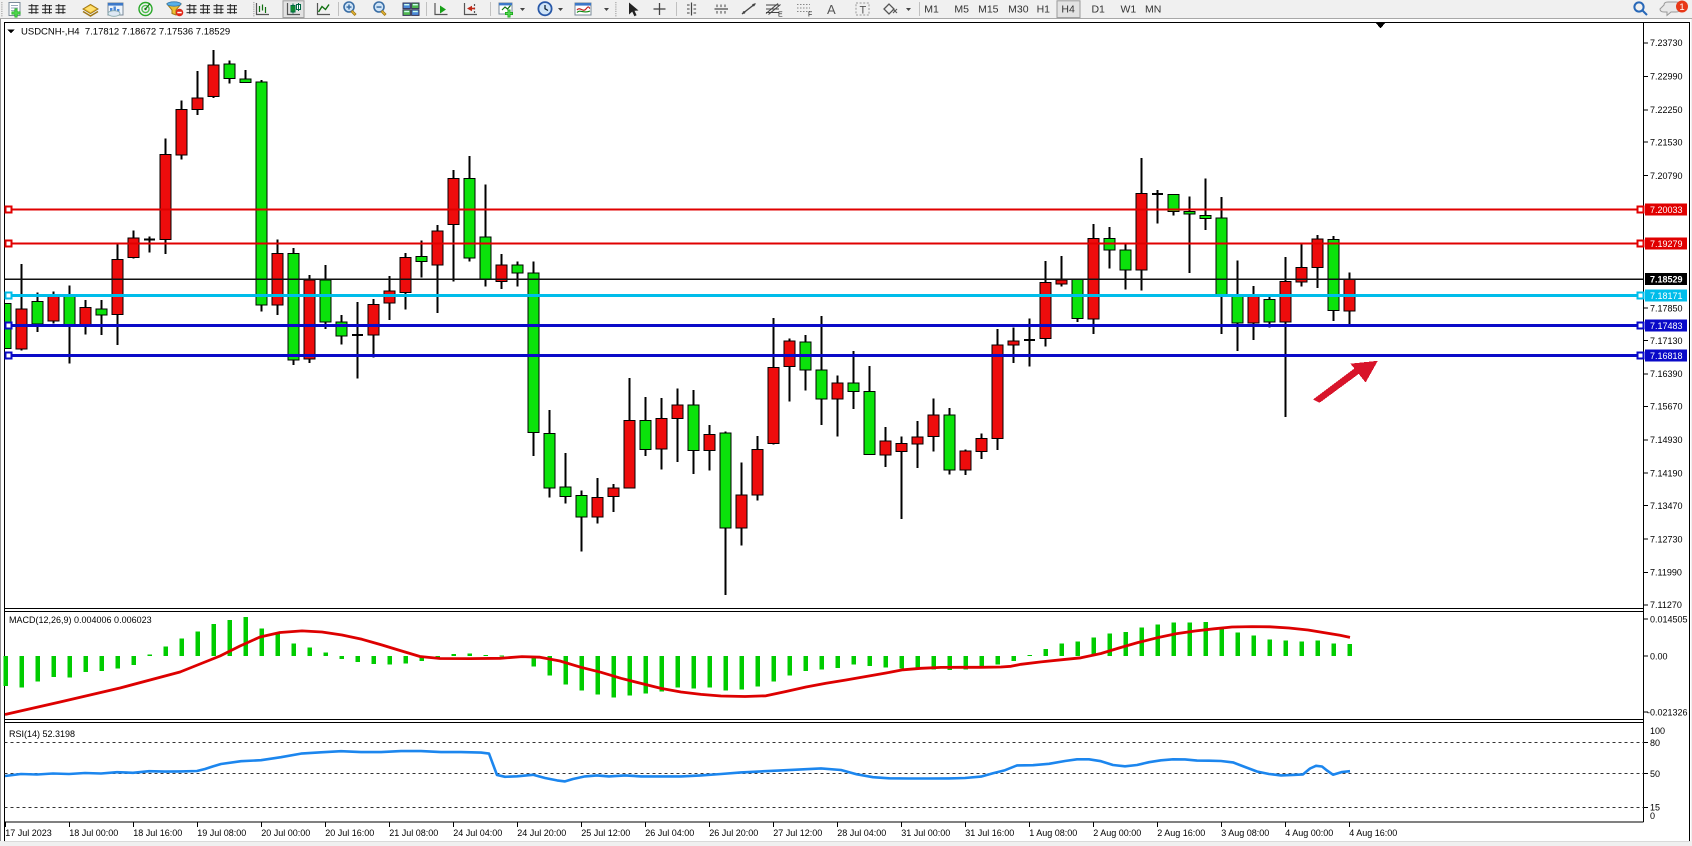 The image size is (1692, 846). Describe the element at coordinates (1373, 833) in the screenshot. I see `svg-text: 4 Aug 16:00` at that location.